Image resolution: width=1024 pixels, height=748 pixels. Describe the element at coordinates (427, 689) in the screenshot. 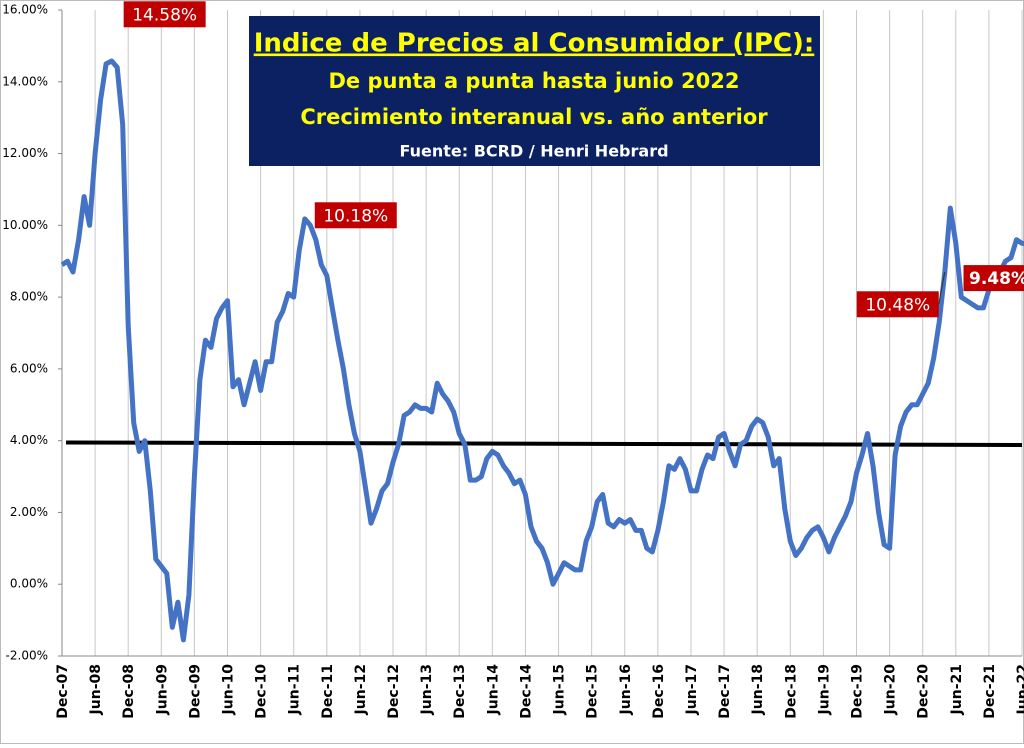

I see `x-tick-label: Jun-13` at that location.